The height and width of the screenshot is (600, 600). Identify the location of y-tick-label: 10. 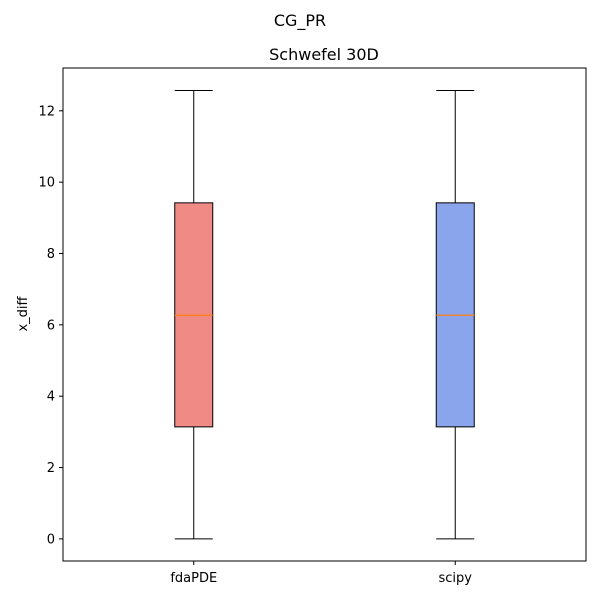
(46, 183).